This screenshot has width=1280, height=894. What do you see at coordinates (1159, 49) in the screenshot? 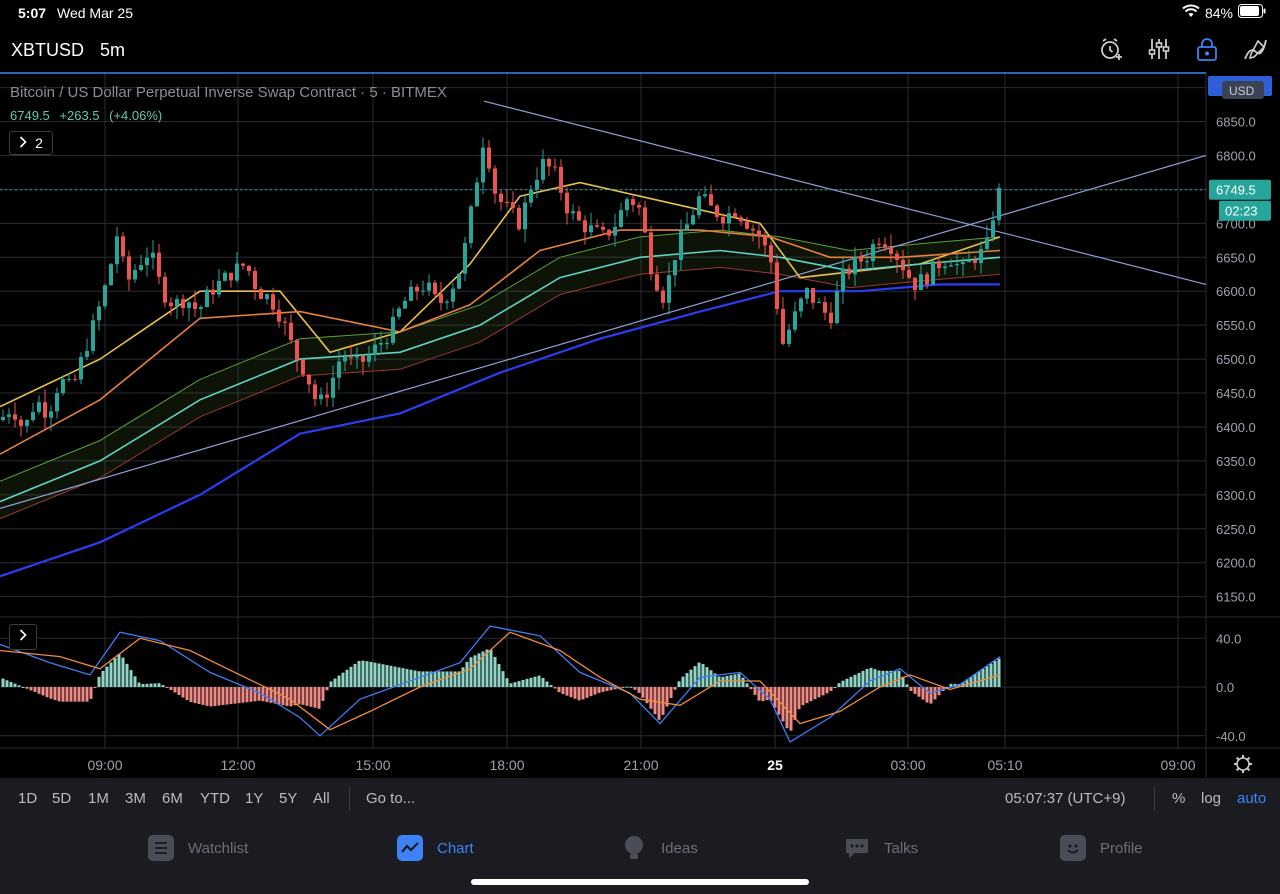
I see `indicator-settings-icon` at bounding box center [1159, 49].